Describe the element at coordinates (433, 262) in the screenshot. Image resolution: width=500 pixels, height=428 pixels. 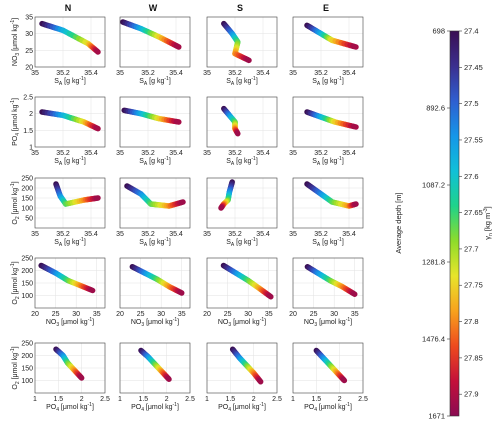
I see `depth-tick-label: 1281.8` at that location.